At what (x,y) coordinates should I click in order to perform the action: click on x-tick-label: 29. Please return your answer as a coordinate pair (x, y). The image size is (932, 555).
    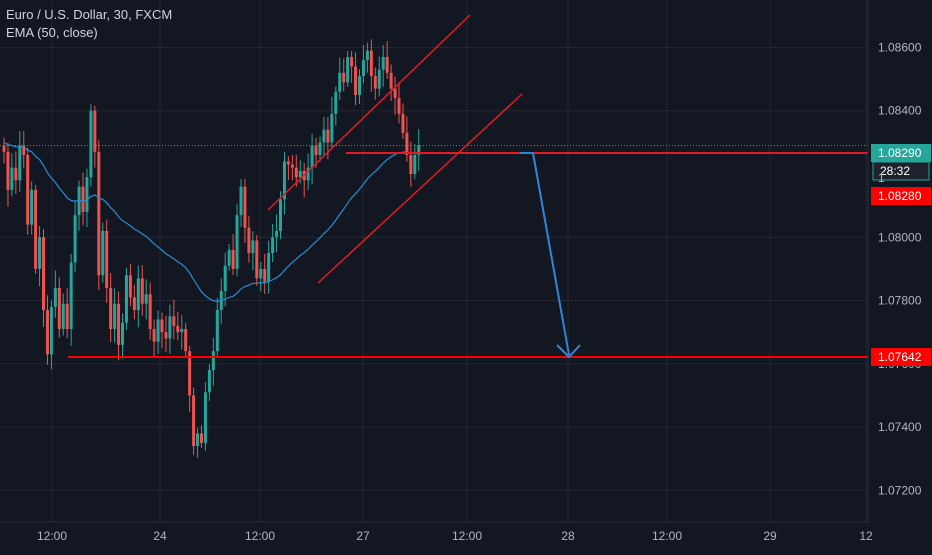
    Looking at the image, I should click on (770, 536).